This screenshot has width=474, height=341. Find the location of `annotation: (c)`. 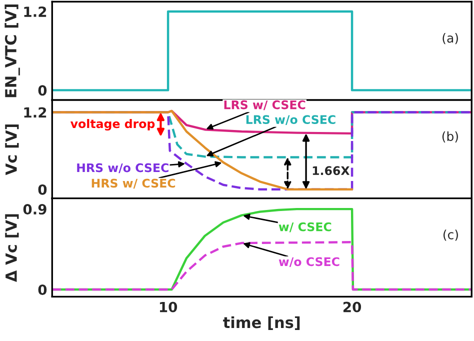

annotation: (c) is located at coordinates (450, 235).